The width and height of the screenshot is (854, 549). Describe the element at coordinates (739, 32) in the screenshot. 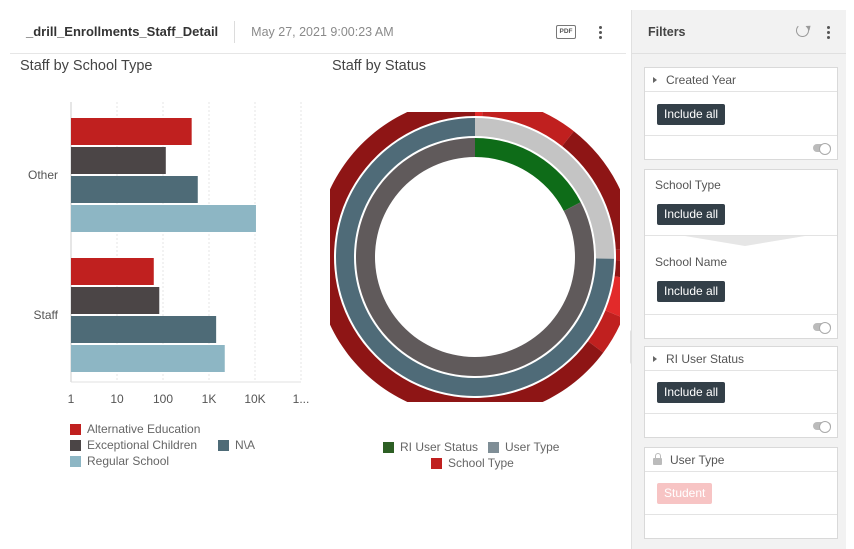

I see `filters-header: Filters` at that location.